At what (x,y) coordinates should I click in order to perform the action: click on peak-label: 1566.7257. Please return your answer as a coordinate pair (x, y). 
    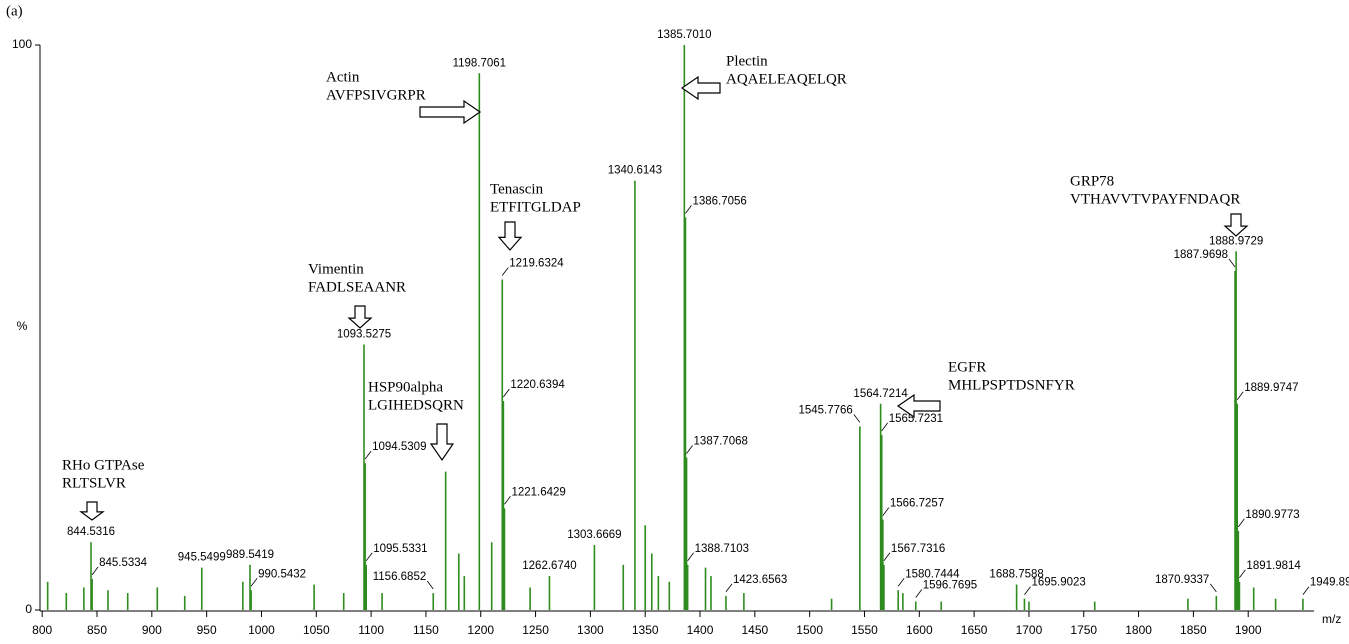
    Looking at the image, I should click on (917, 504).